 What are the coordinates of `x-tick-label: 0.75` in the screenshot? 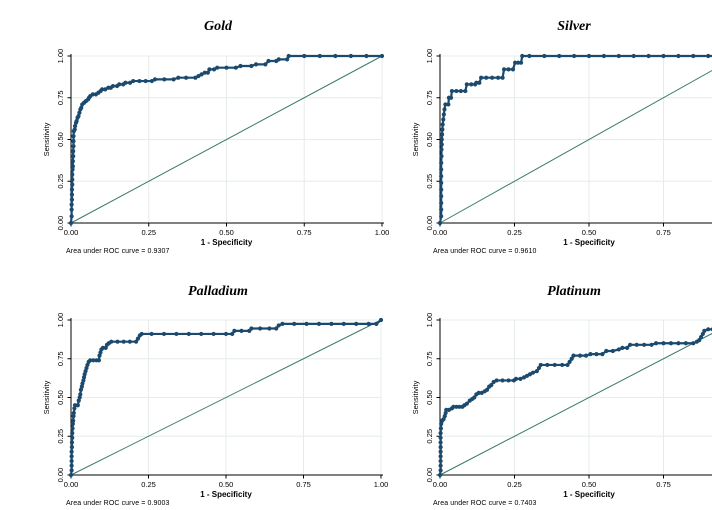 It's located at (663, 232).